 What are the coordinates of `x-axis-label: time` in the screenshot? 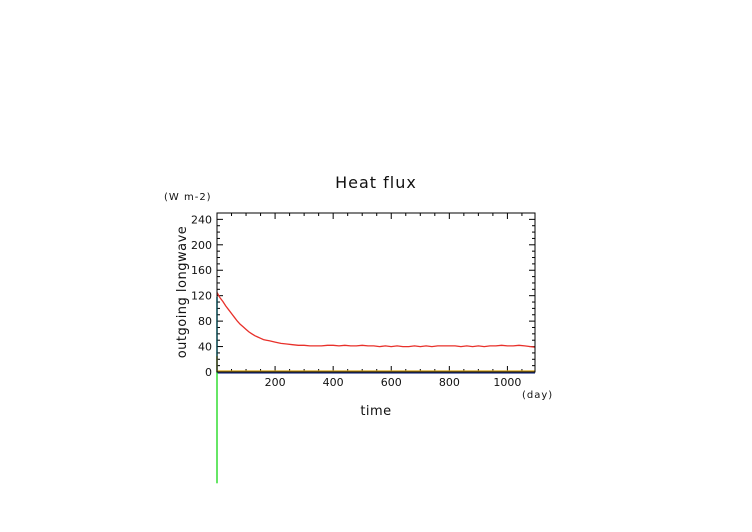 It's located at (375, 411).